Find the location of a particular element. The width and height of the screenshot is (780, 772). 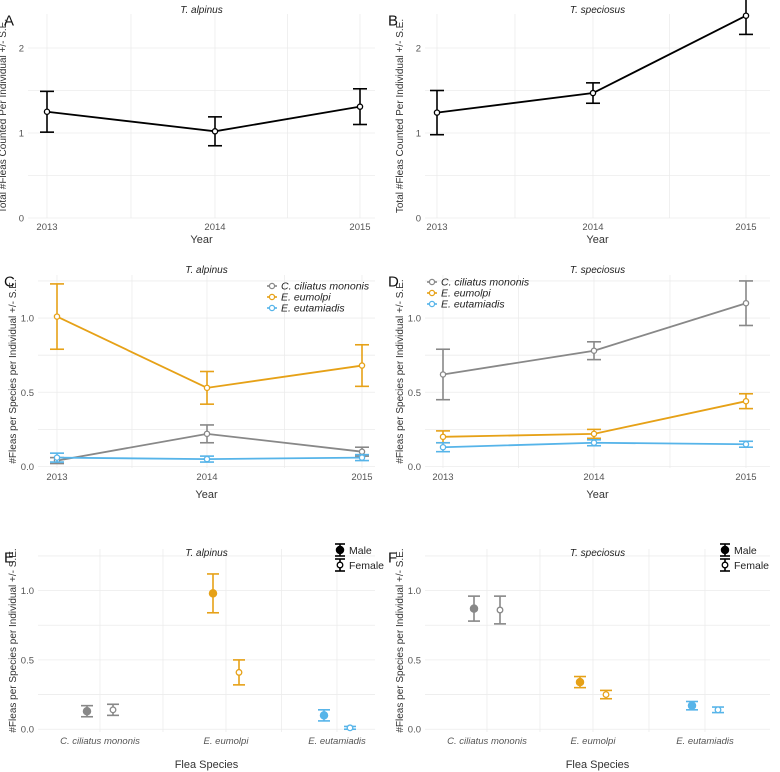

panel-title: T. speciosus is located at coordinates (597, 270).